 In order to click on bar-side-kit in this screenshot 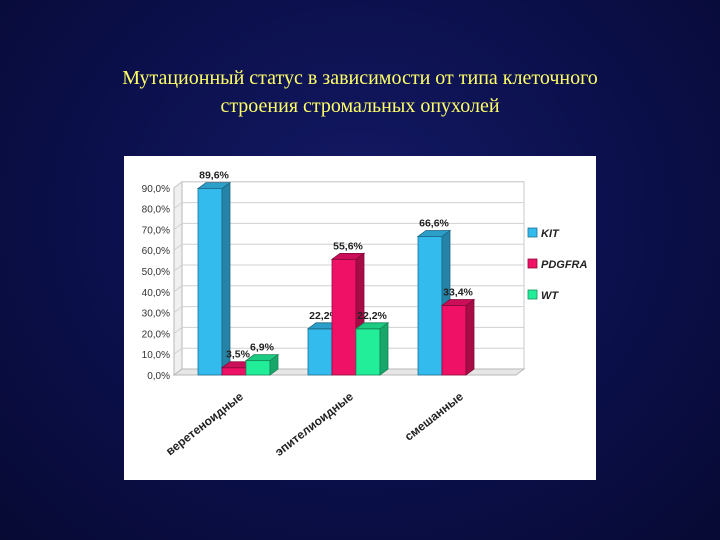, I will do `click(226, 278)`.